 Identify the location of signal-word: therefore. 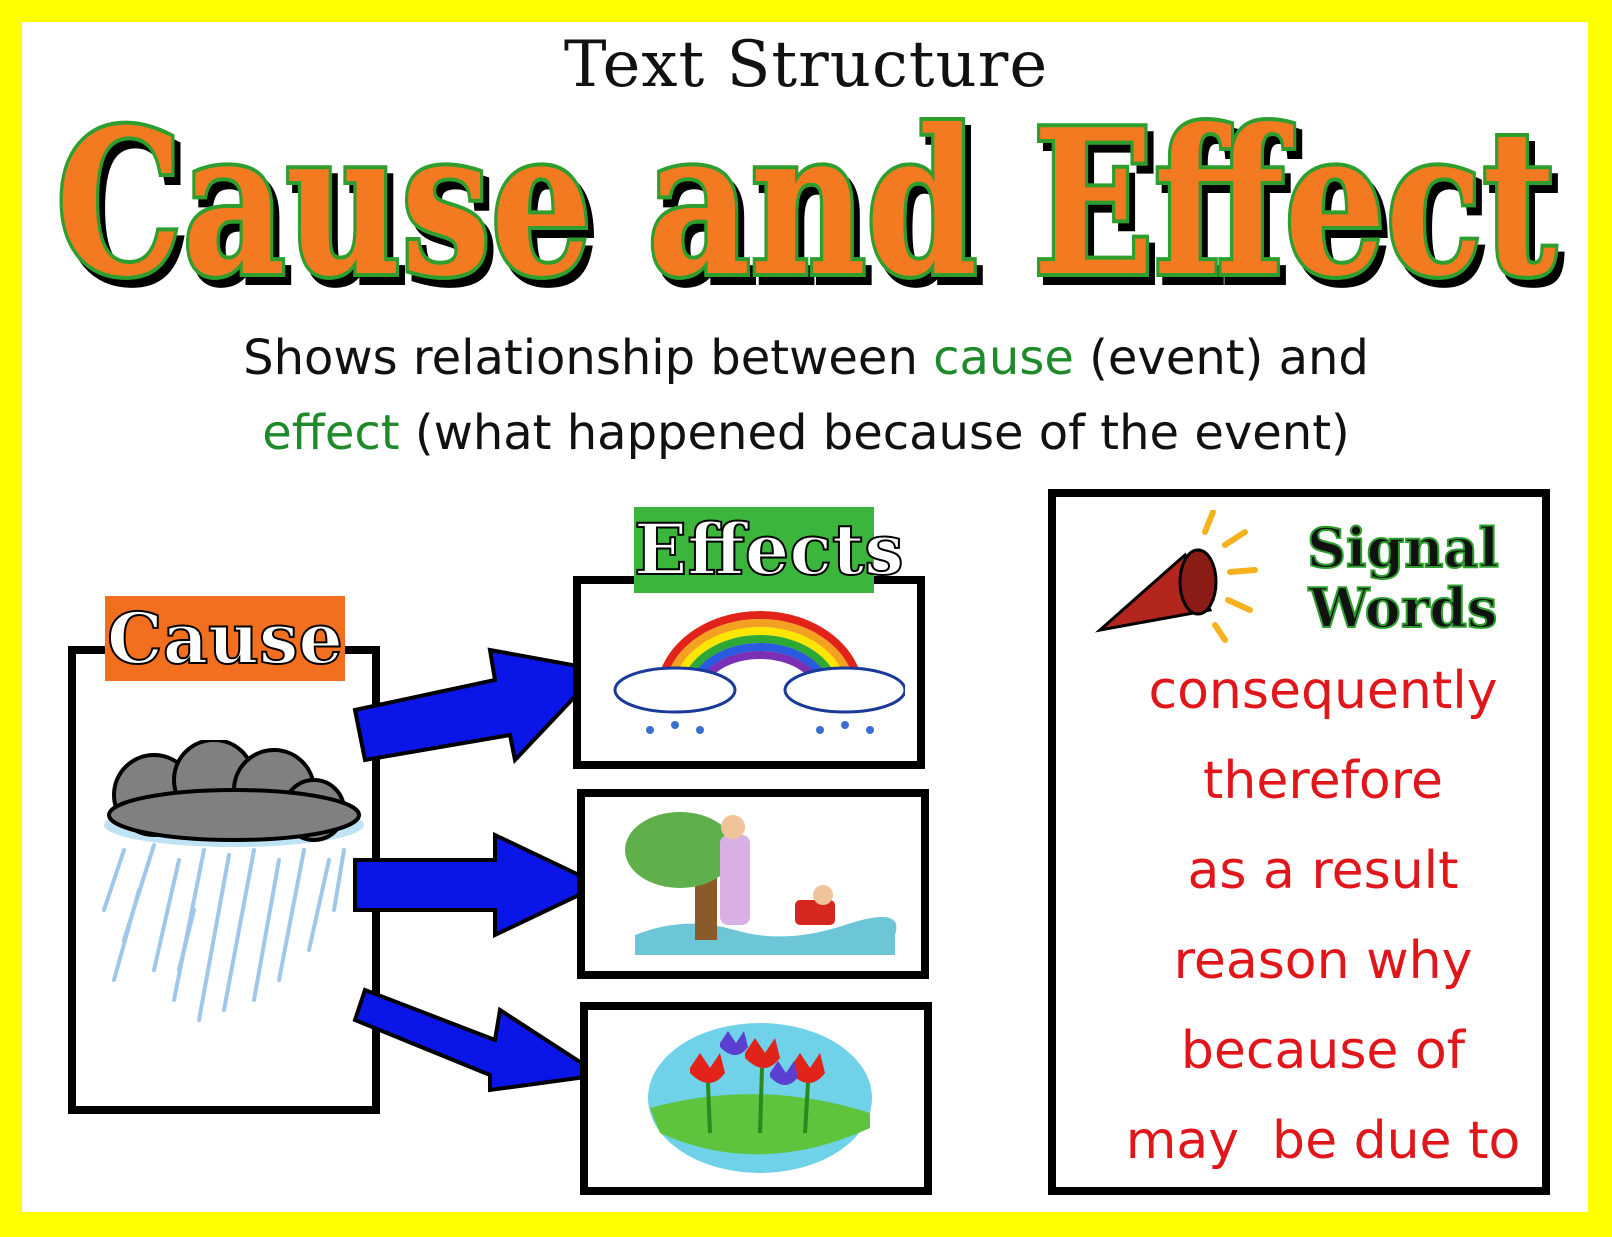
(1323, 781).